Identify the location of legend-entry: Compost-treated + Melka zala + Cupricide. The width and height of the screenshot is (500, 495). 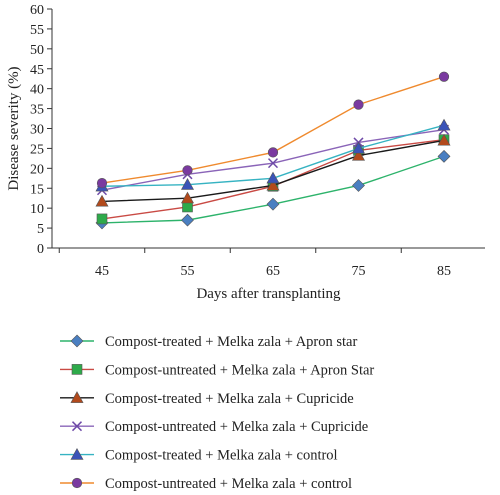
(207, 399).